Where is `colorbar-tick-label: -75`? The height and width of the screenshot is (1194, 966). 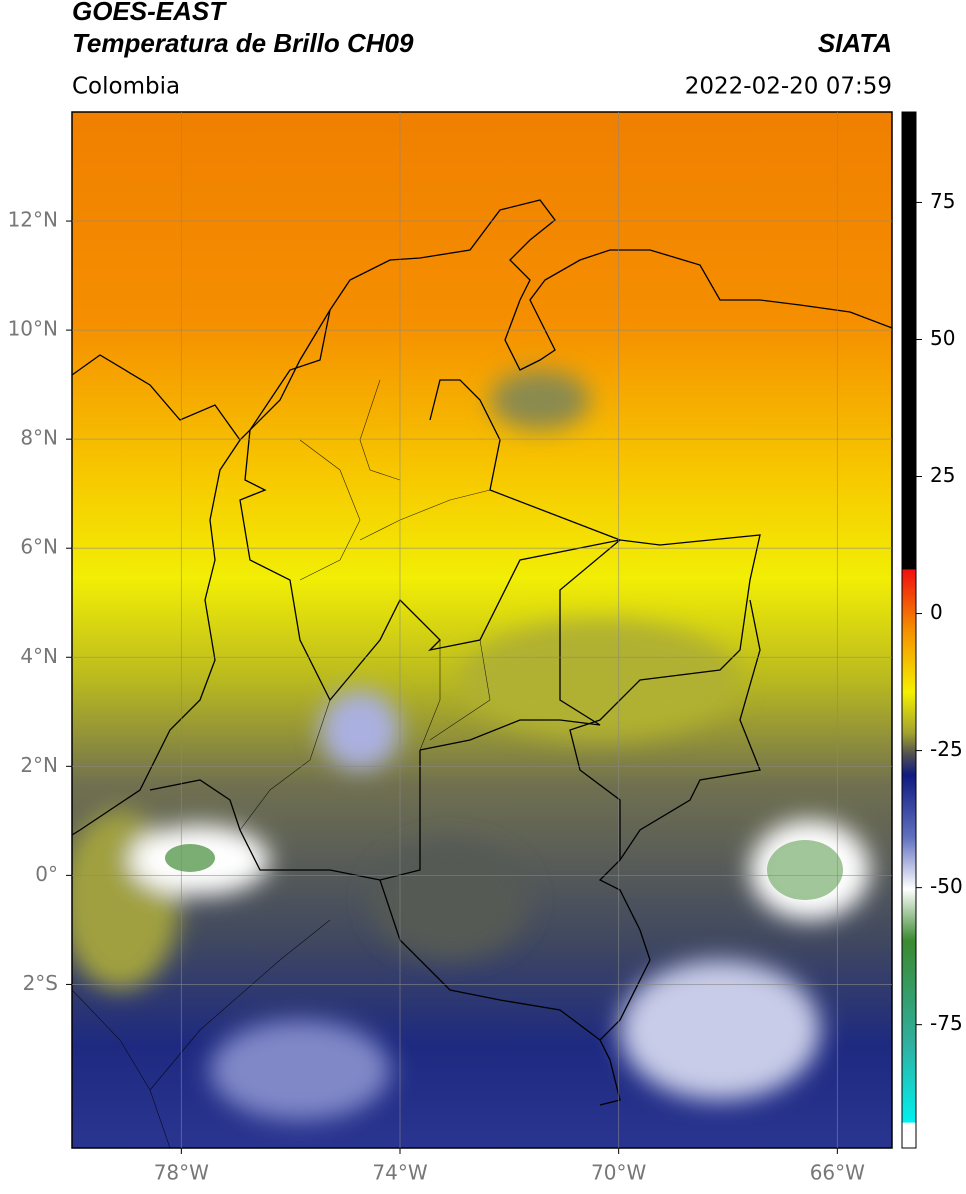 colorbar-tick-label: -75 is located at coordinates (946, 1023).